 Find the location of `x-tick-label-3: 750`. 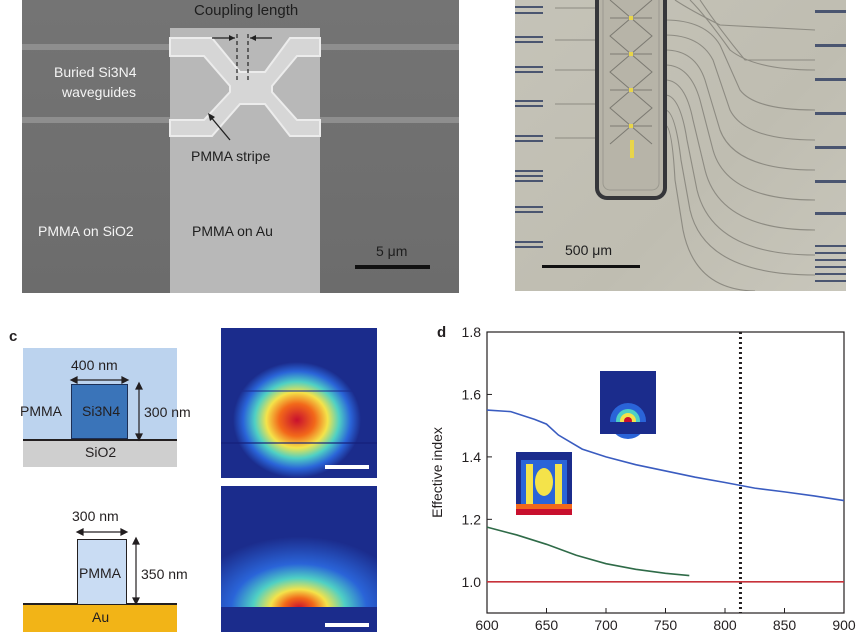

x-tick-label-3: 750 is located at coordinates (666, 624).